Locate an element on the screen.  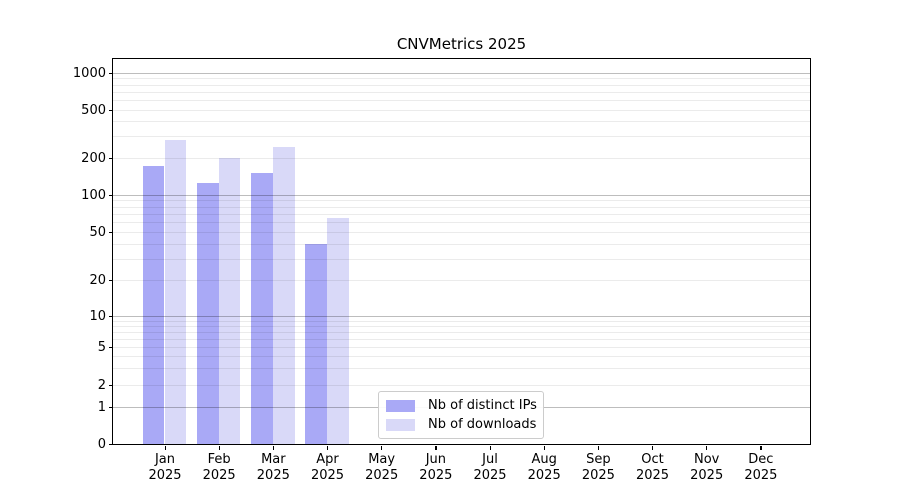
y-tick-label: 100 is located at coordinates (93, 195).